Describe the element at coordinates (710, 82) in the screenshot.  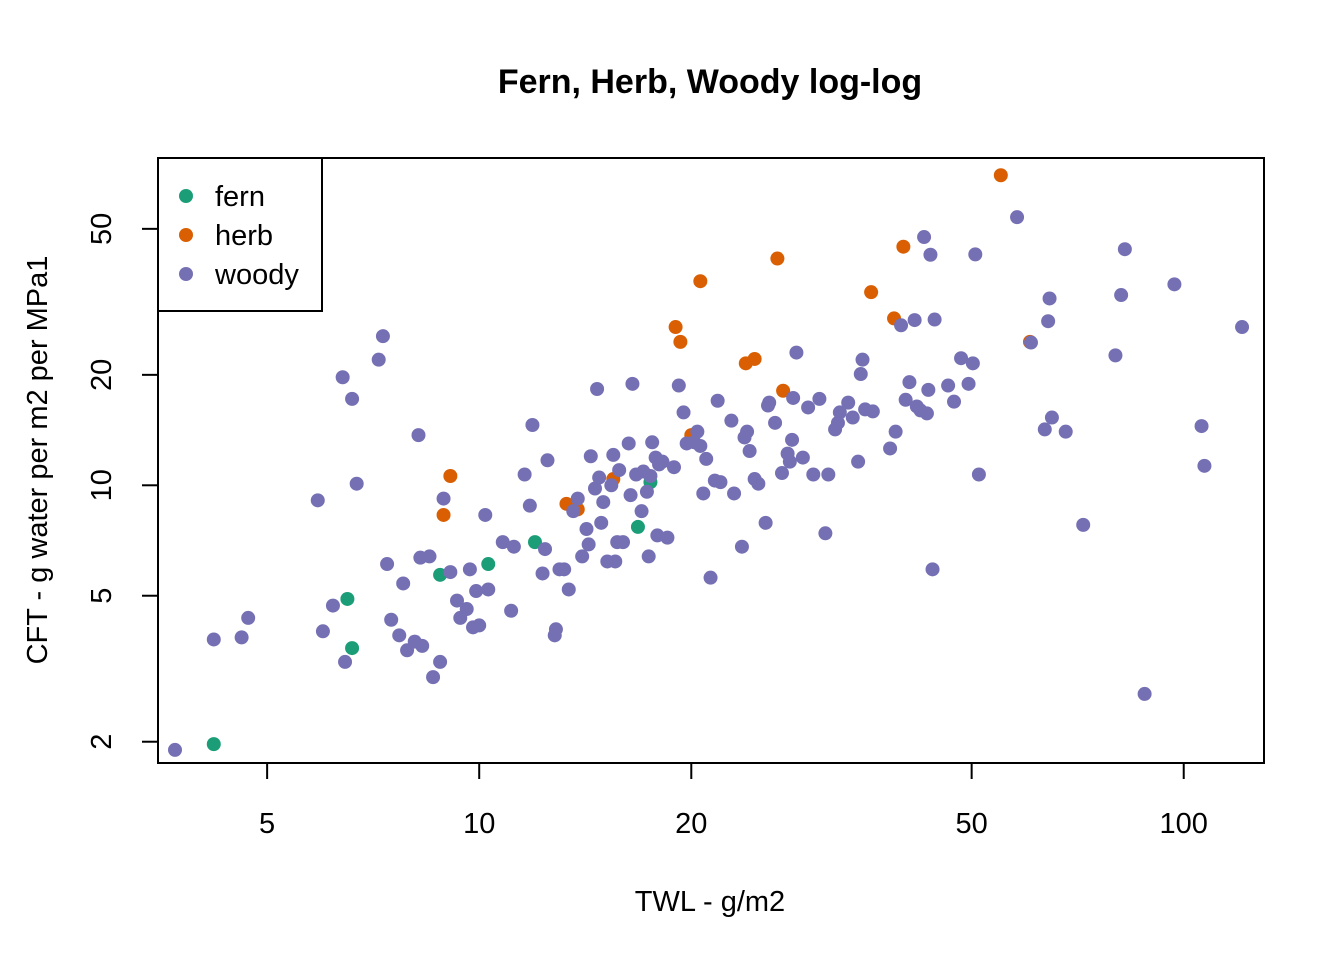
I see `chart-title: Fern, Herb, Woody log-log` at that location.